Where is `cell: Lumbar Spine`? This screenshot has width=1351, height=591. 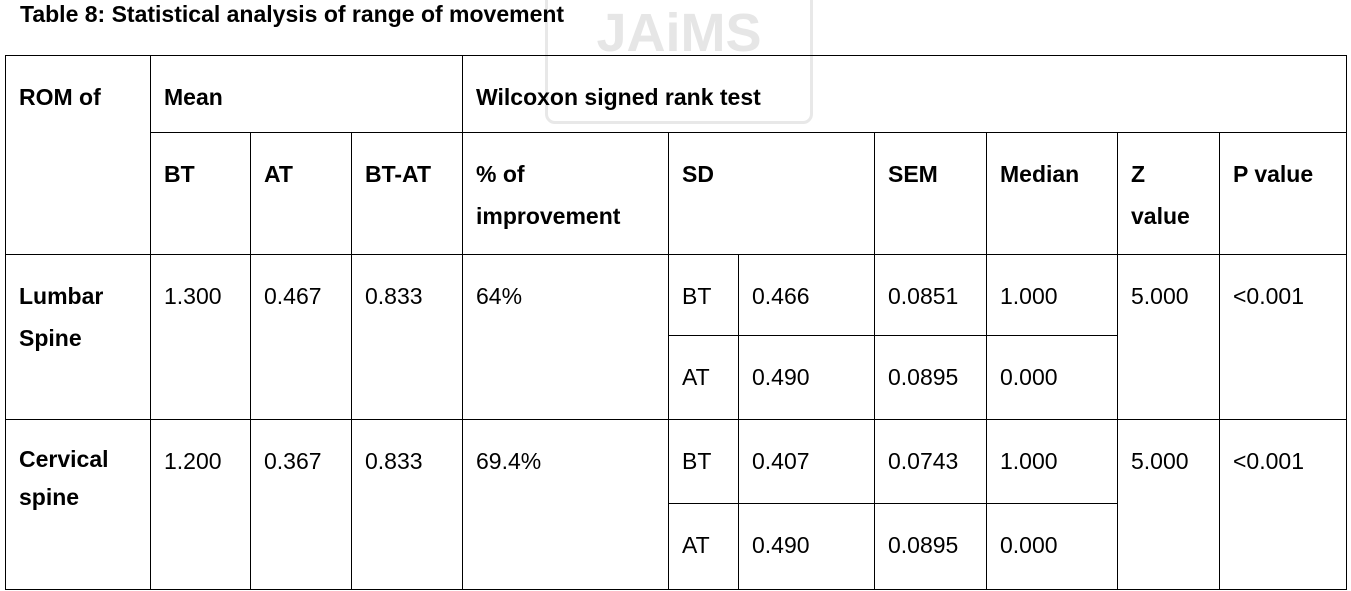 cell: Lumbar Spine is located at coordinates (78, 337).